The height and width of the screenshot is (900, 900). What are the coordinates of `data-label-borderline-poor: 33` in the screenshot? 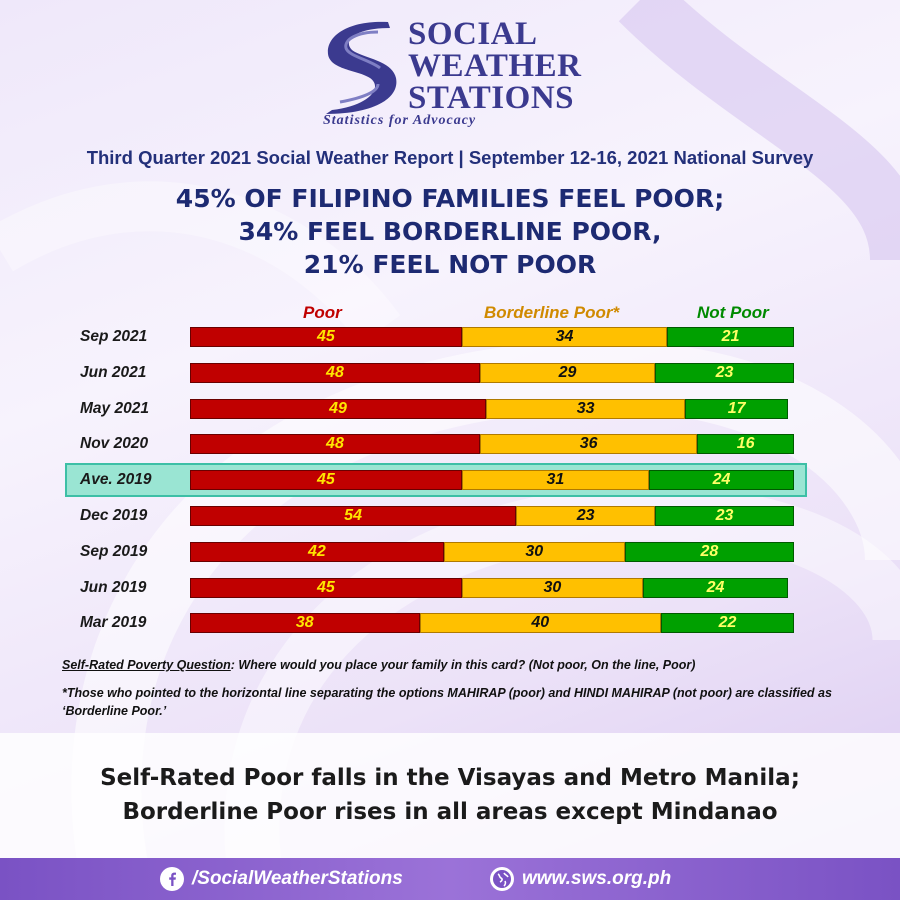 It's located at (585, 408).